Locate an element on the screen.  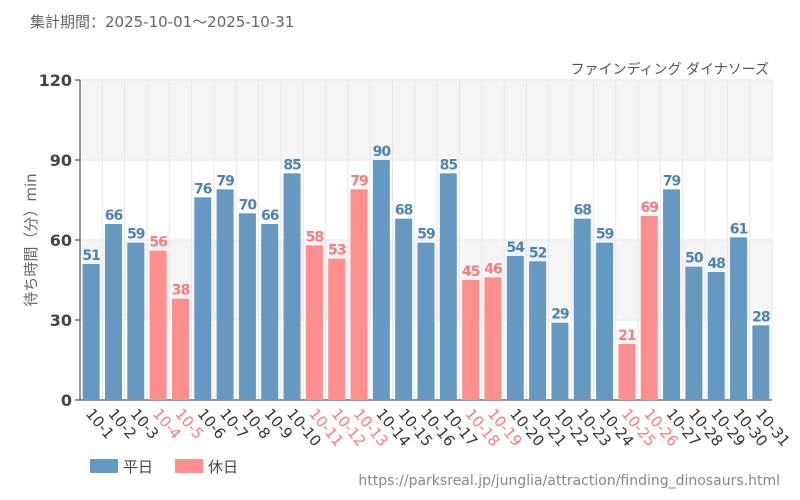
legend-label-holiday: 休日 is located at coordinates (223, 467).